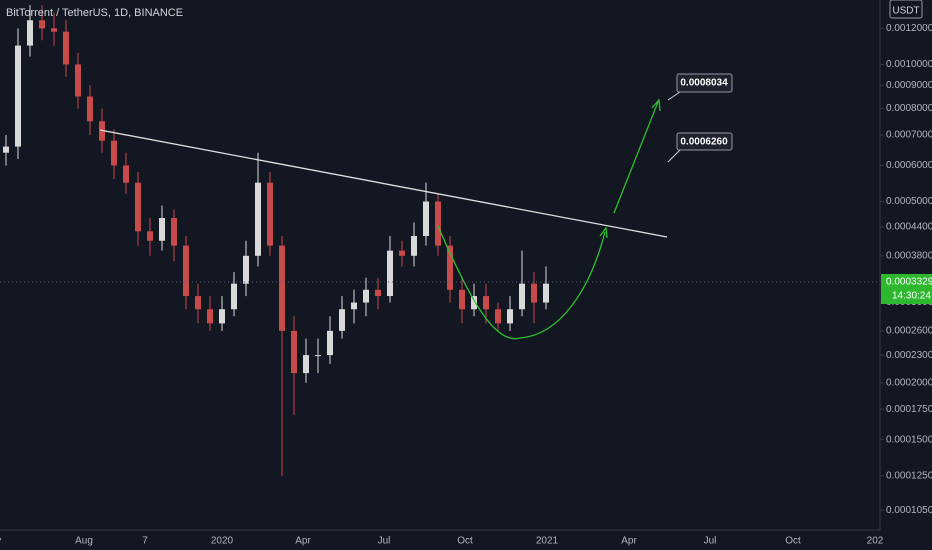 Image resolution: width=932 pixels, height=550 pixels. What do you see at coordinates (909, 85) in the screenshot?
I see `y-tick-label: 0.0009000` at bounding box center [909, 85].